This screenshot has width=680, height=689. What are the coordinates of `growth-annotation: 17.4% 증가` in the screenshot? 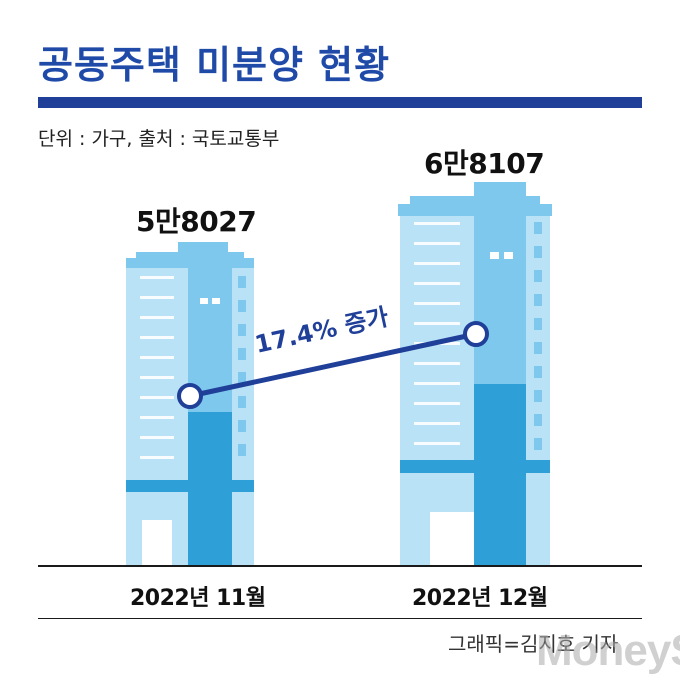 It's located at (321, 331).